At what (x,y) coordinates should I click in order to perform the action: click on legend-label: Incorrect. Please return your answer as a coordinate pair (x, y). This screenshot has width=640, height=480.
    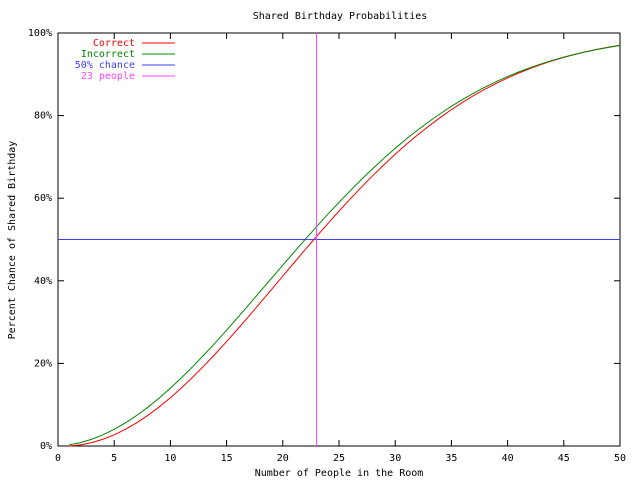
    Looking at the image, I should click on (108, 54).